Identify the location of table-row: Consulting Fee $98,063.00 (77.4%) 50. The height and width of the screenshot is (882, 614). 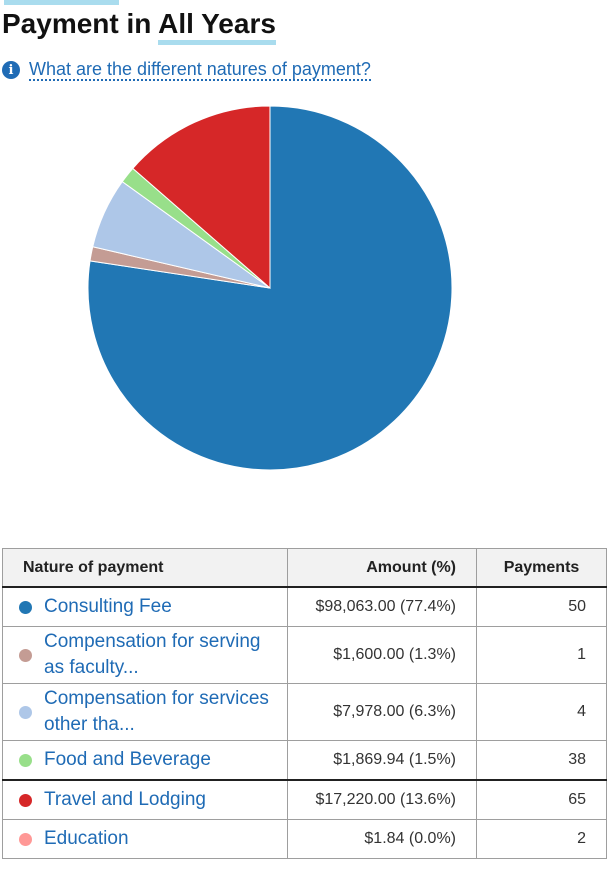
(304, 606).